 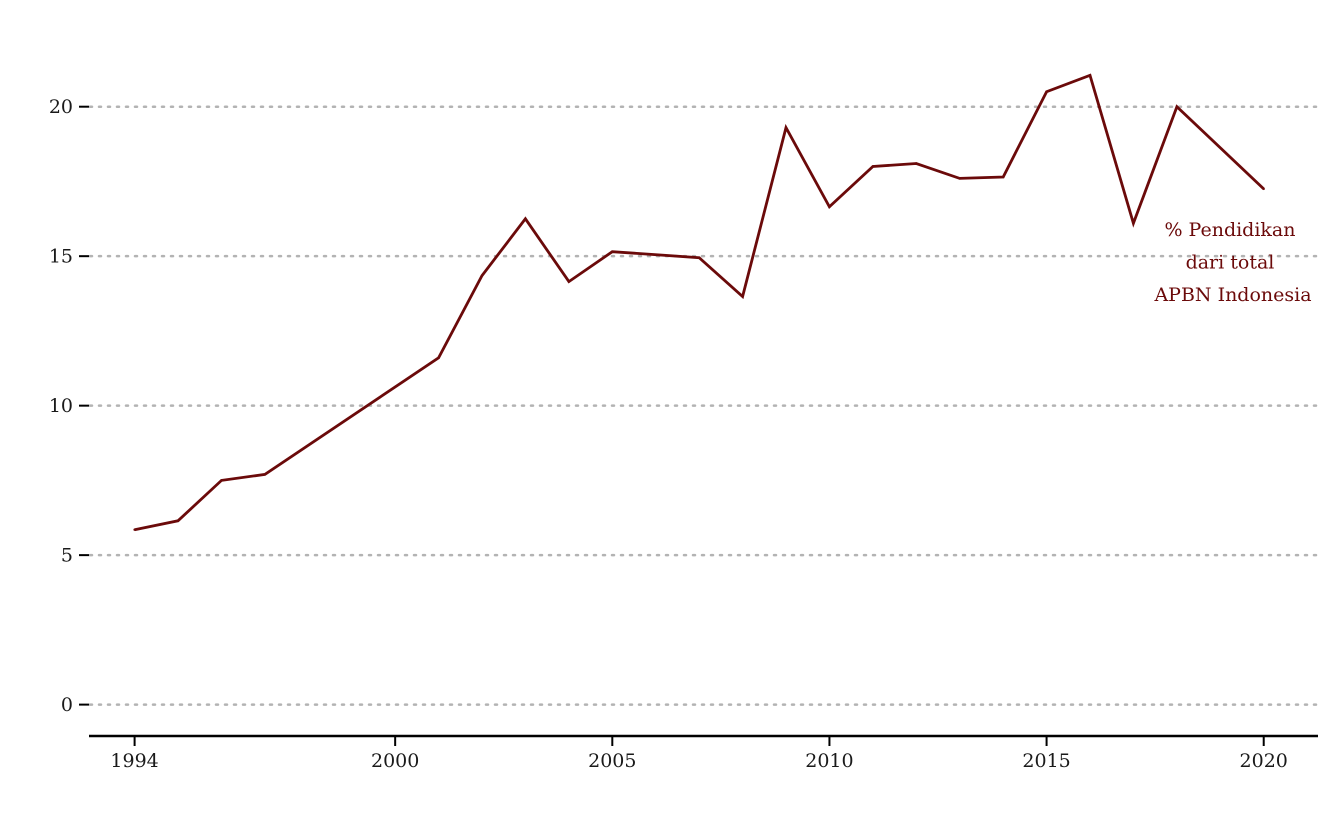 What do you see at coordinates (1229, 230) in the screenshot?
I see `annotation-line-1: % Pendidikan` at bounding box center [1229, 230].